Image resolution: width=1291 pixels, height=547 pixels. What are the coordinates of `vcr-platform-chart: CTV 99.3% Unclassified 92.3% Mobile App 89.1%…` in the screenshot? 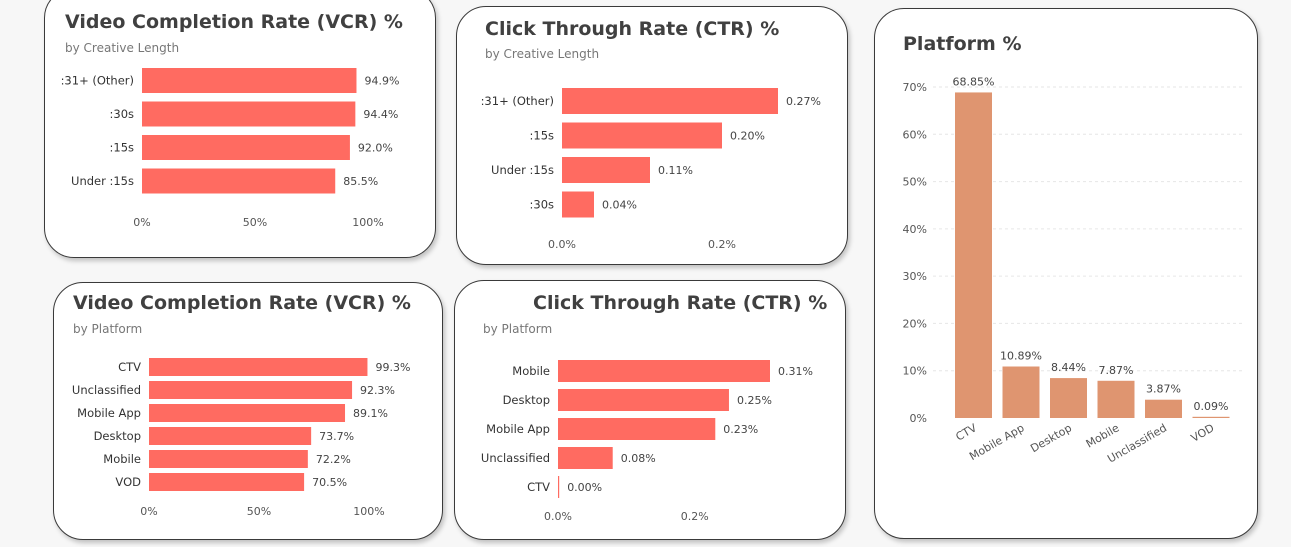 It's located at (241, 438).